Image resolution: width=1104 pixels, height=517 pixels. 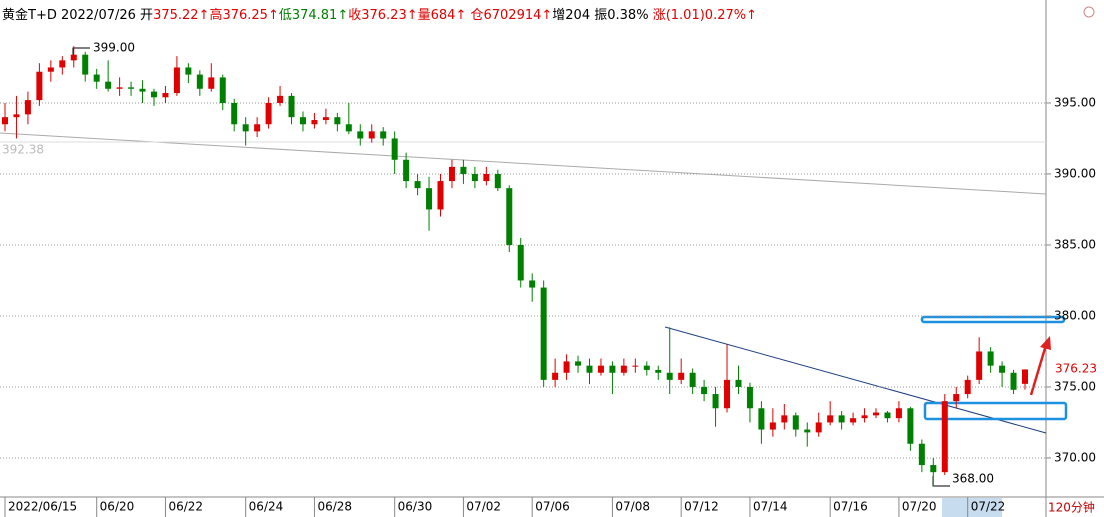 What do you see at coordinates (511, 15) in the screenshot?
I see `header-position: 仓6702914↑` at bounding box center [511, 15].